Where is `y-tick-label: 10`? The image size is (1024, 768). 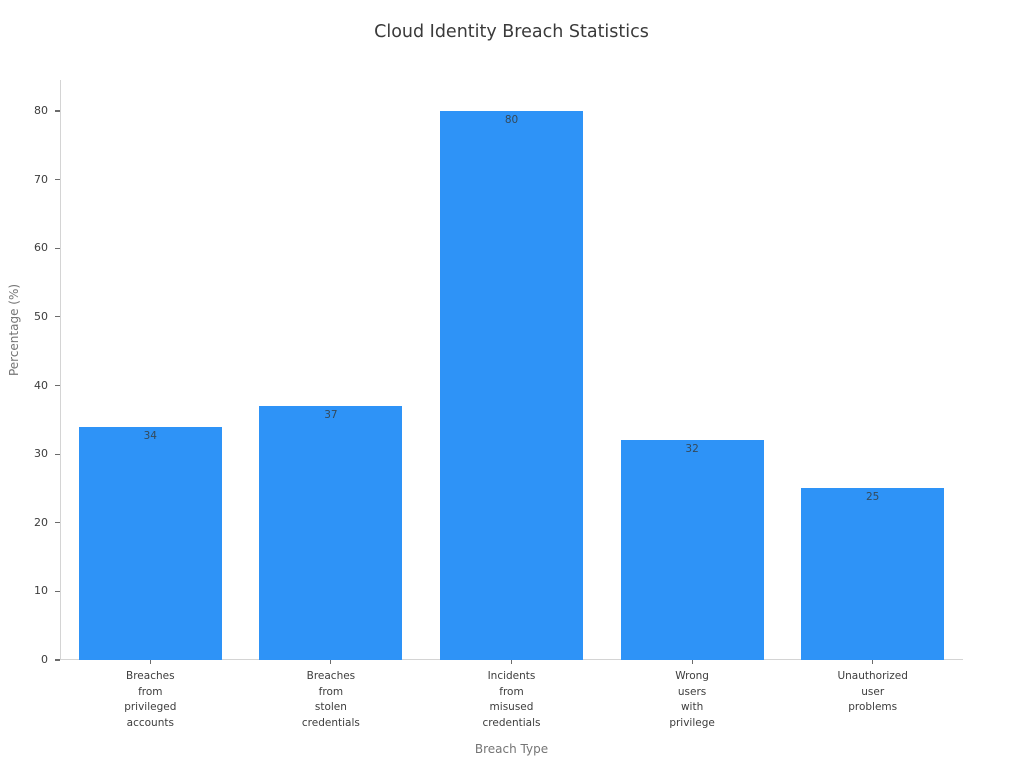
y-tick-label: 10 is located at coordinates (41, 591).